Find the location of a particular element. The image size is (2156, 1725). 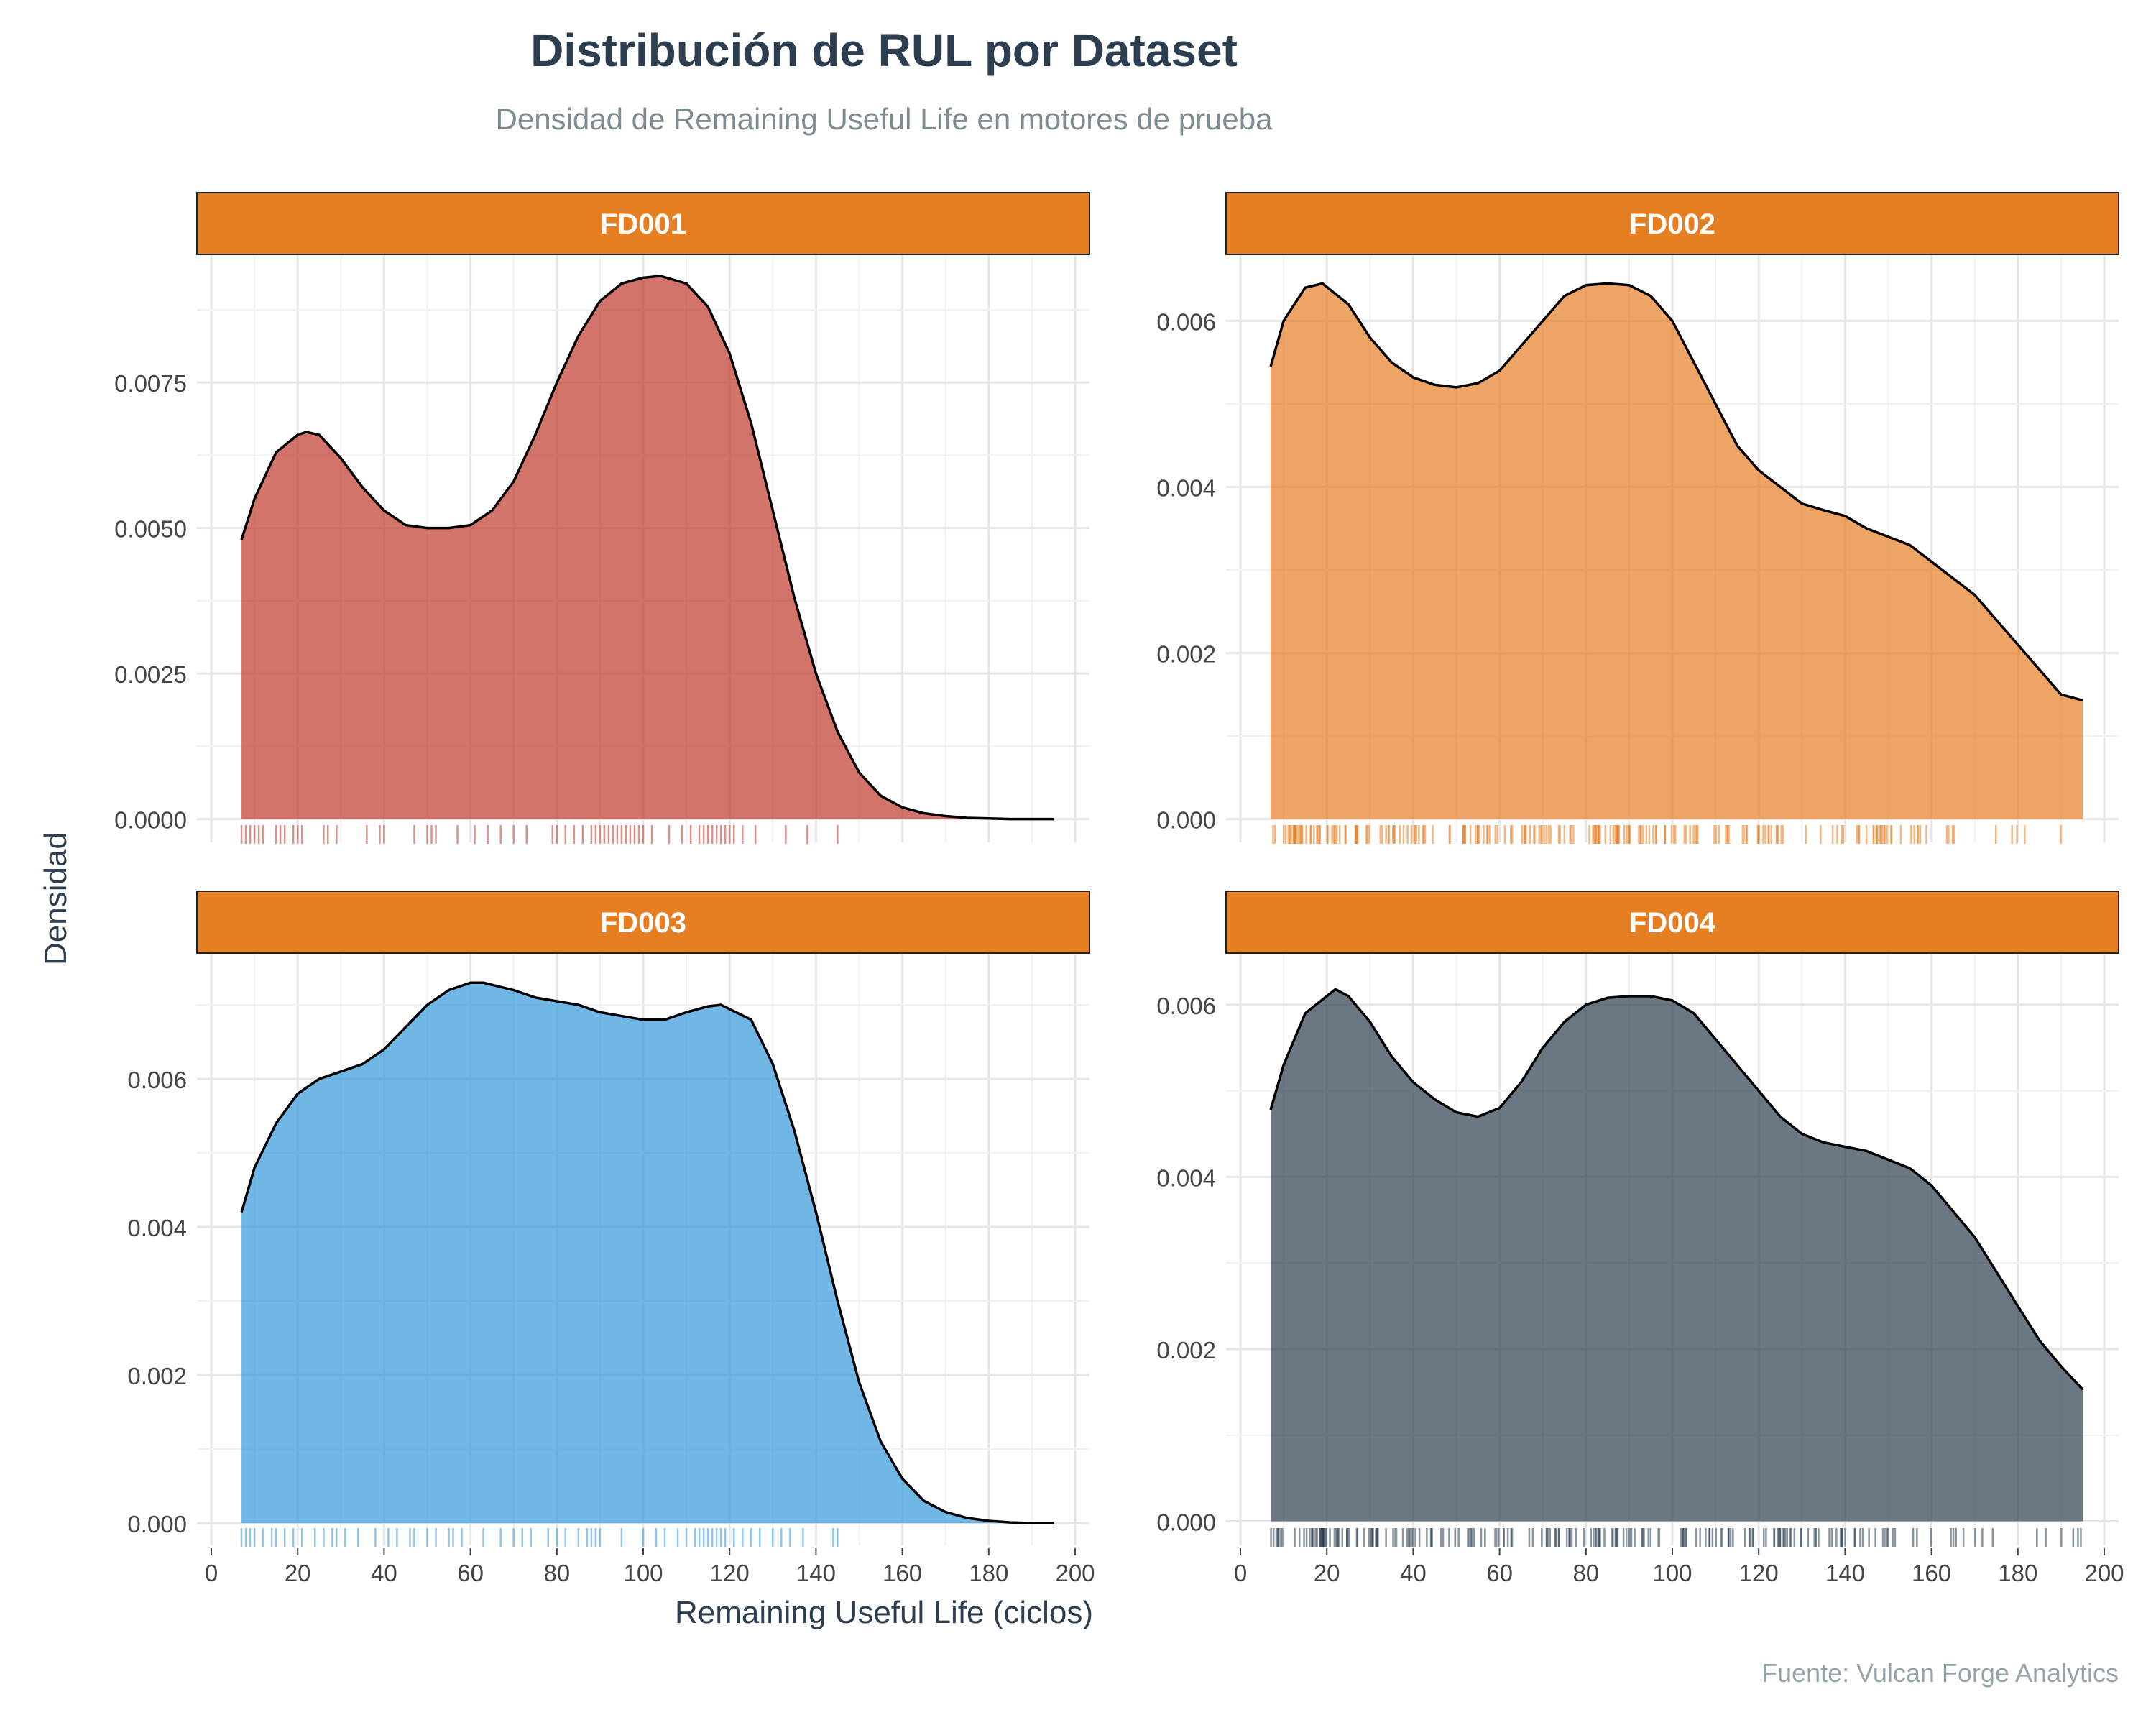

facet-strip-label: FD002 is located at coordinates (1672, 224).